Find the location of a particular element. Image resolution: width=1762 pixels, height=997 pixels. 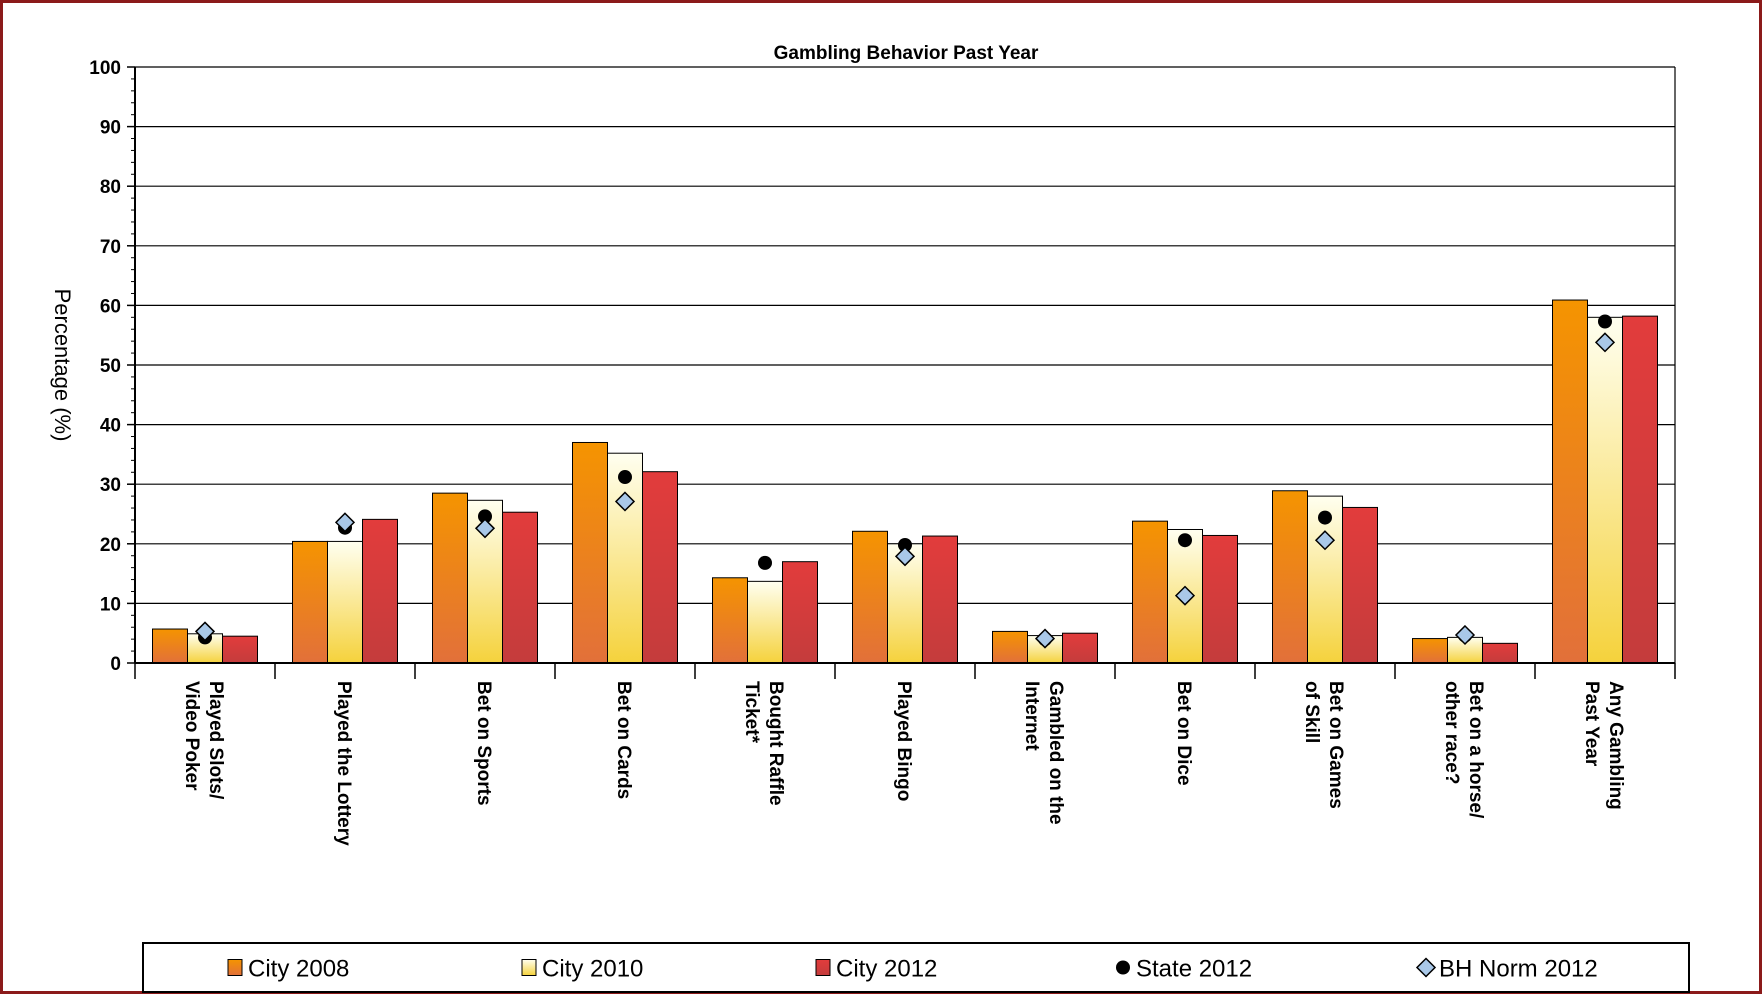

legend-label: BH Norm 2012 is located at coordinates (1518, 969).